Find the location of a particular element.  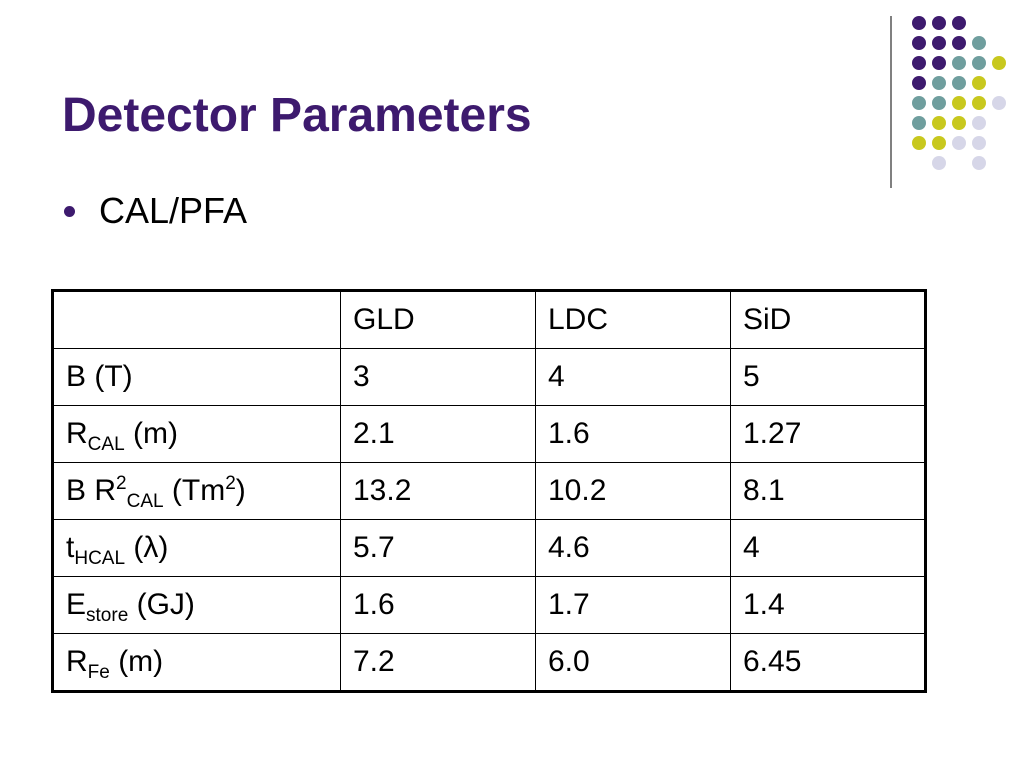

table-cell: 4.6 is located at coordinates (633, 548).